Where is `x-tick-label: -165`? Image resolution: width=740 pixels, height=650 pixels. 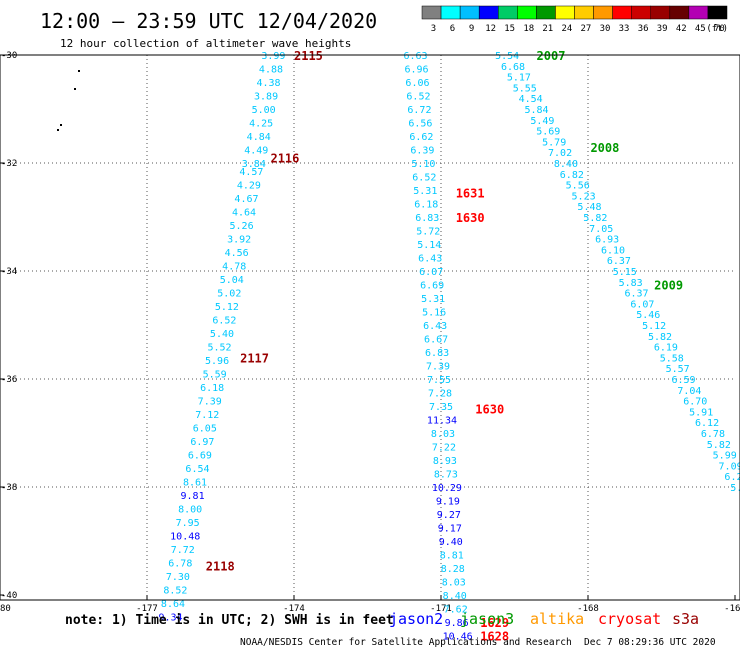
x-tick-label: -165 is located at coordinates (732, 609).